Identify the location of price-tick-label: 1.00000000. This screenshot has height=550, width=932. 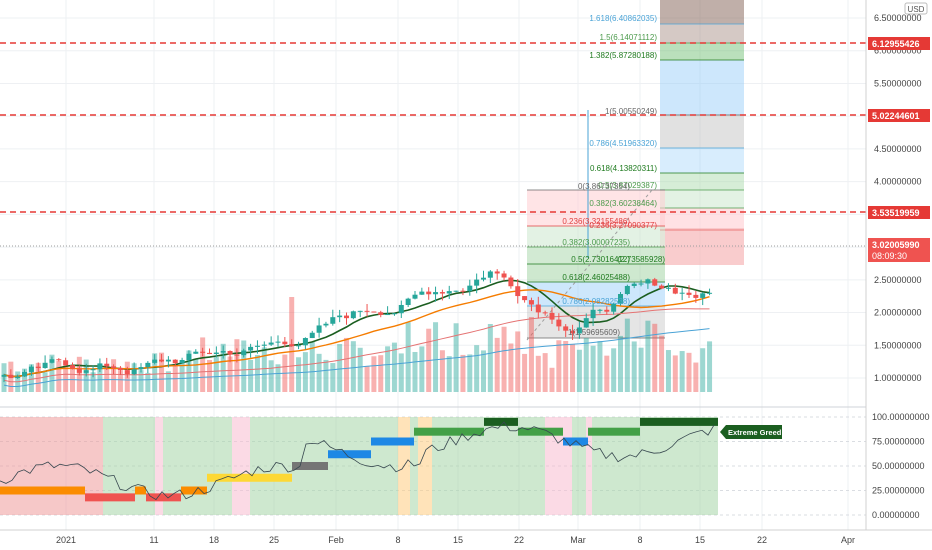
(898, 378).